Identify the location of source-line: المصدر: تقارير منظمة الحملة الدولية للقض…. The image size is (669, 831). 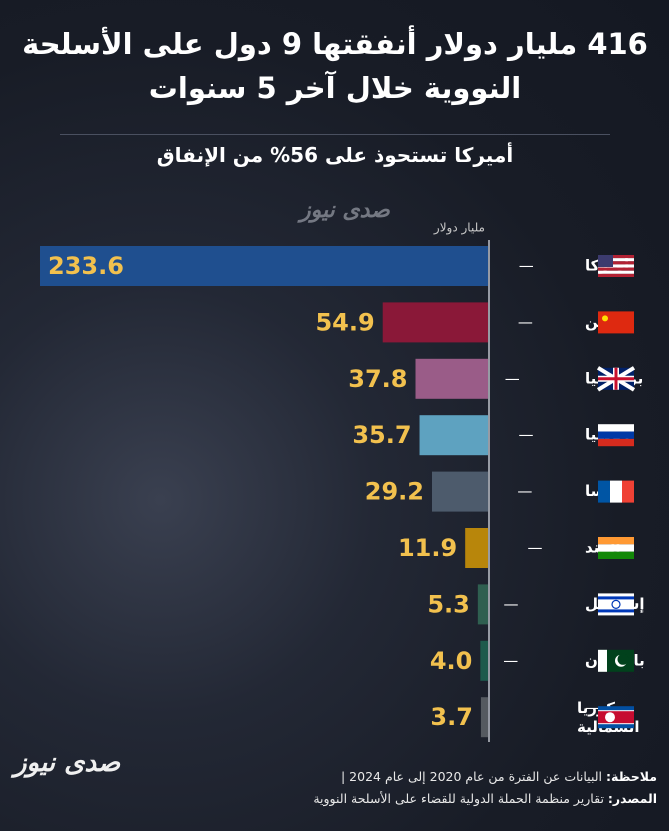
(397, 799).